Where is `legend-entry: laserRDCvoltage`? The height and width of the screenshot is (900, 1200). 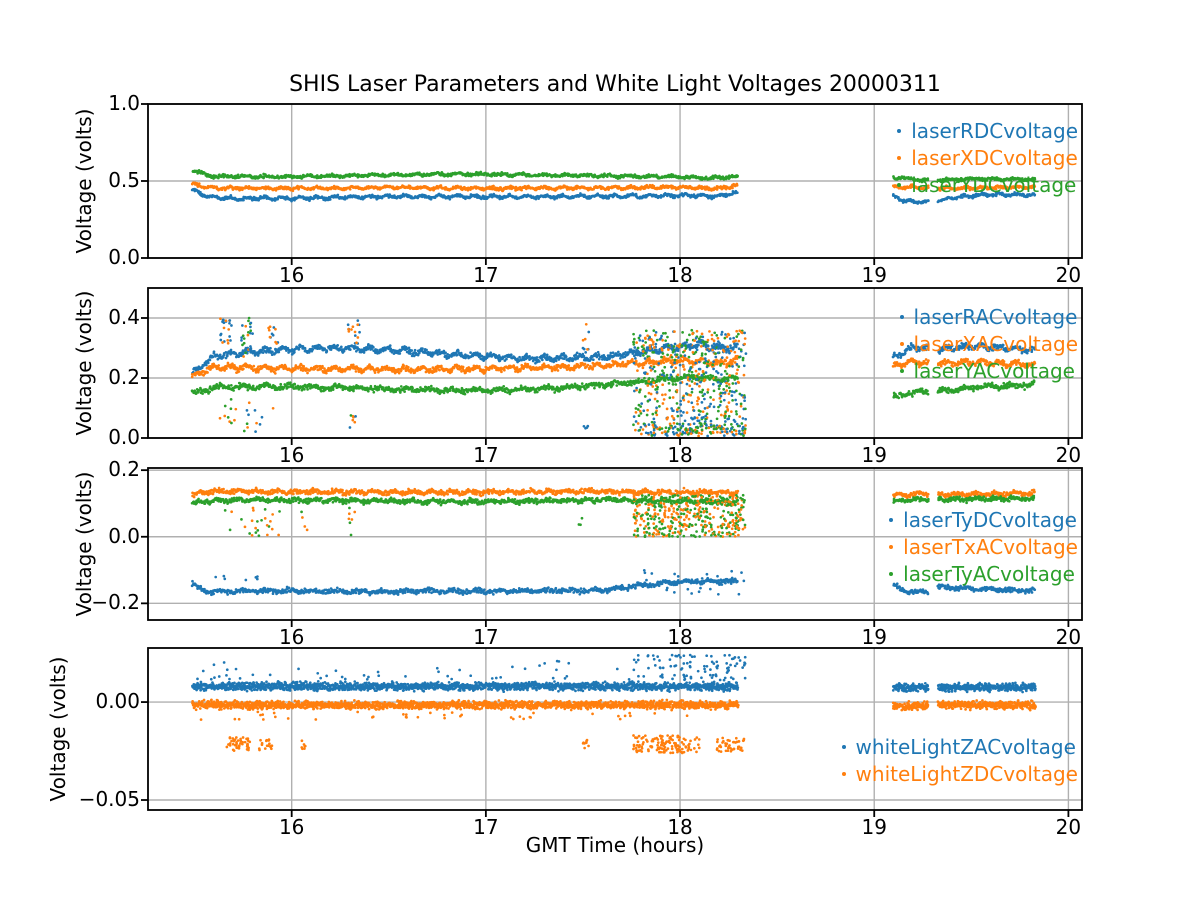 legend-entry: laserRDCvoltage is located at coordinates (982, 130).